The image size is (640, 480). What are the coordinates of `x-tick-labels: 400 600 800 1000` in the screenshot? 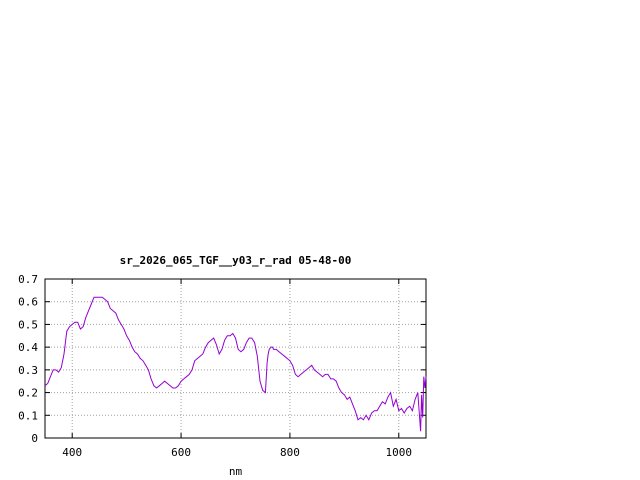 It's located at (237, 452).